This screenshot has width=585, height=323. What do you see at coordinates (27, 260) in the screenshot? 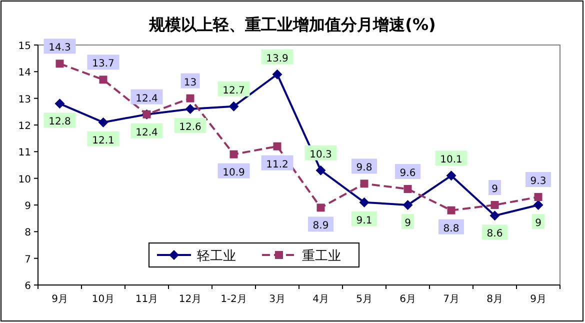
I see `y-tick-label: 7` at bounding box center [27, 260].